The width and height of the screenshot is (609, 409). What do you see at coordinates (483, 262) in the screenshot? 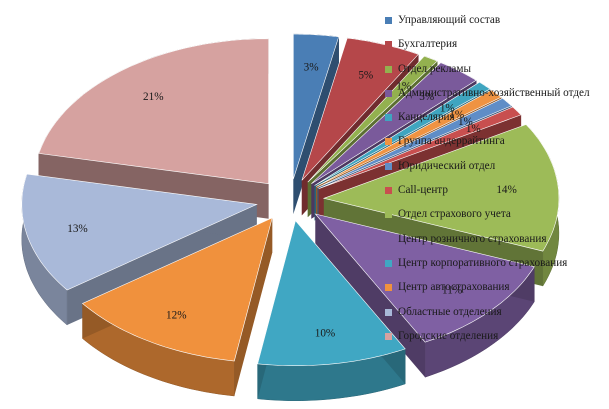
I see `legend-label: Центр корпоративного страхования` at bounding box center [483, 262].